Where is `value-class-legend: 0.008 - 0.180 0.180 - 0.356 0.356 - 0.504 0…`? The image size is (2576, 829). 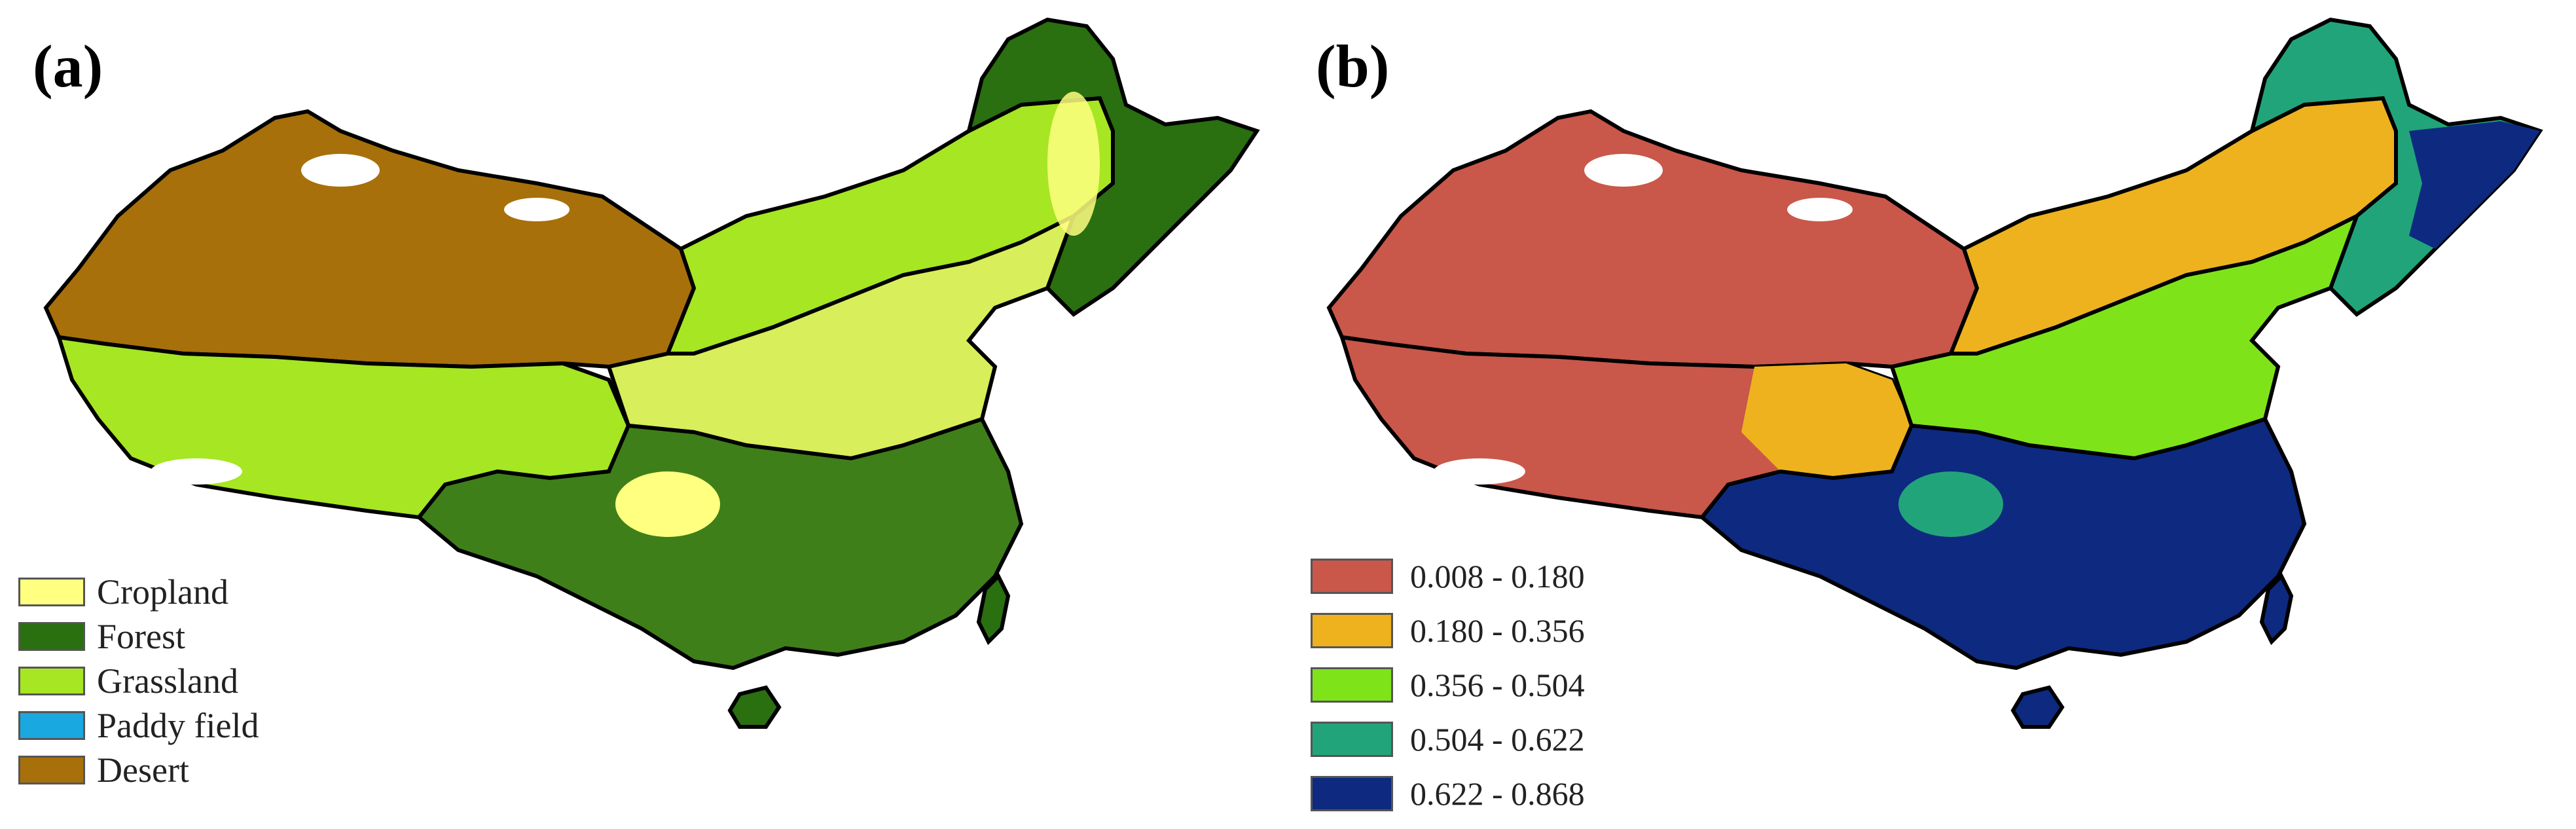
value-class-legend: 0.008 - 0.180 0.180 - 0.356 0.356 - 0.504 0… is located at coordinates (1448, 684).